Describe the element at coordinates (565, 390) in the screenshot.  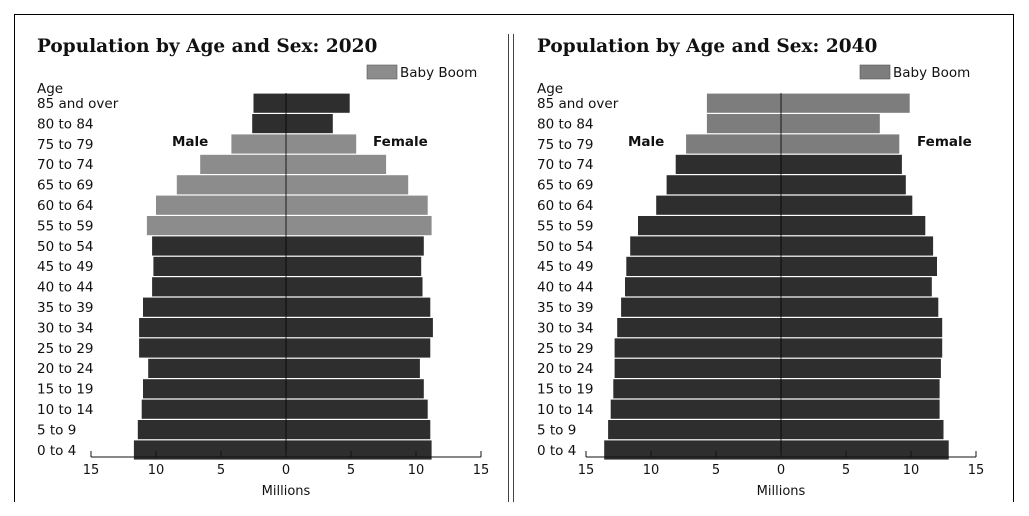
I see `chart-2040-age-label-14: 15 to 19` at that location.